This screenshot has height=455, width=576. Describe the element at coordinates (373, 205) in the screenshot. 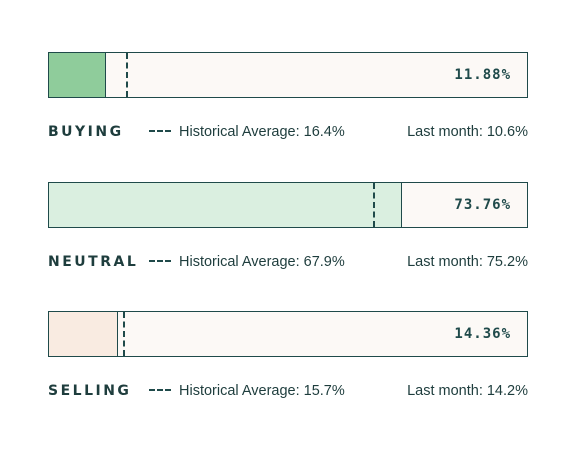

I see `historical-average-marker-neutral` at that location.